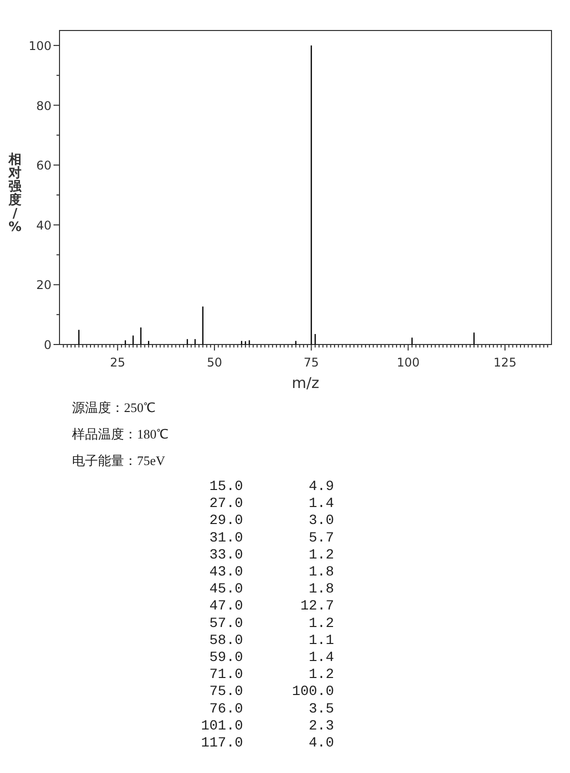  What do you see at coordinates (408, 363) in the screenshot?
I see `x-tick-label: 100` at bounding box center [408, 363].